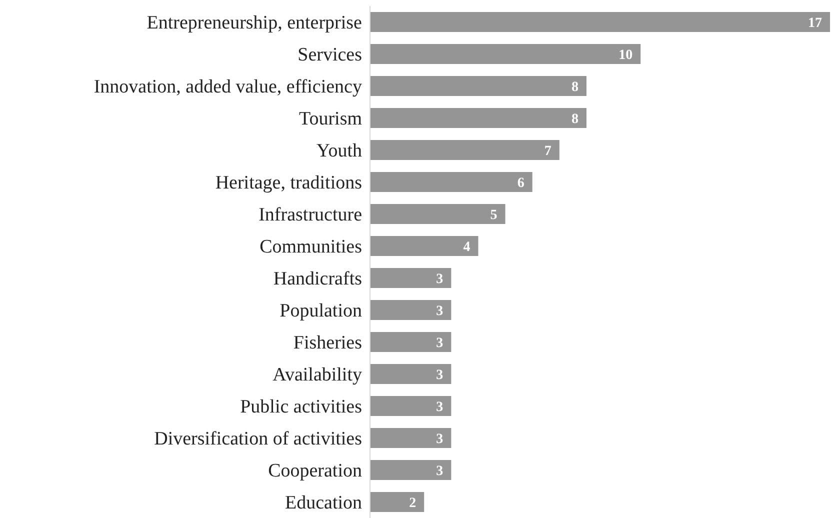 Image resolution: width=833 pixels, height=518 pixels. Describe the element at coordinates (321, 311) in the screenshot. I see `y-tick-label: Population` at that location.